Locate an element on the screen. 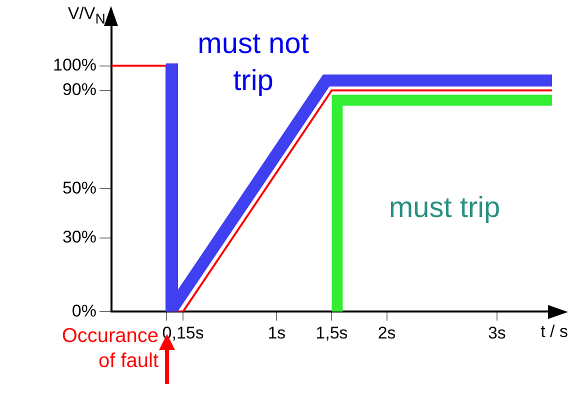 The image size is (568, 407). y-tick-label: 30% is located at coordinates (79, 237).